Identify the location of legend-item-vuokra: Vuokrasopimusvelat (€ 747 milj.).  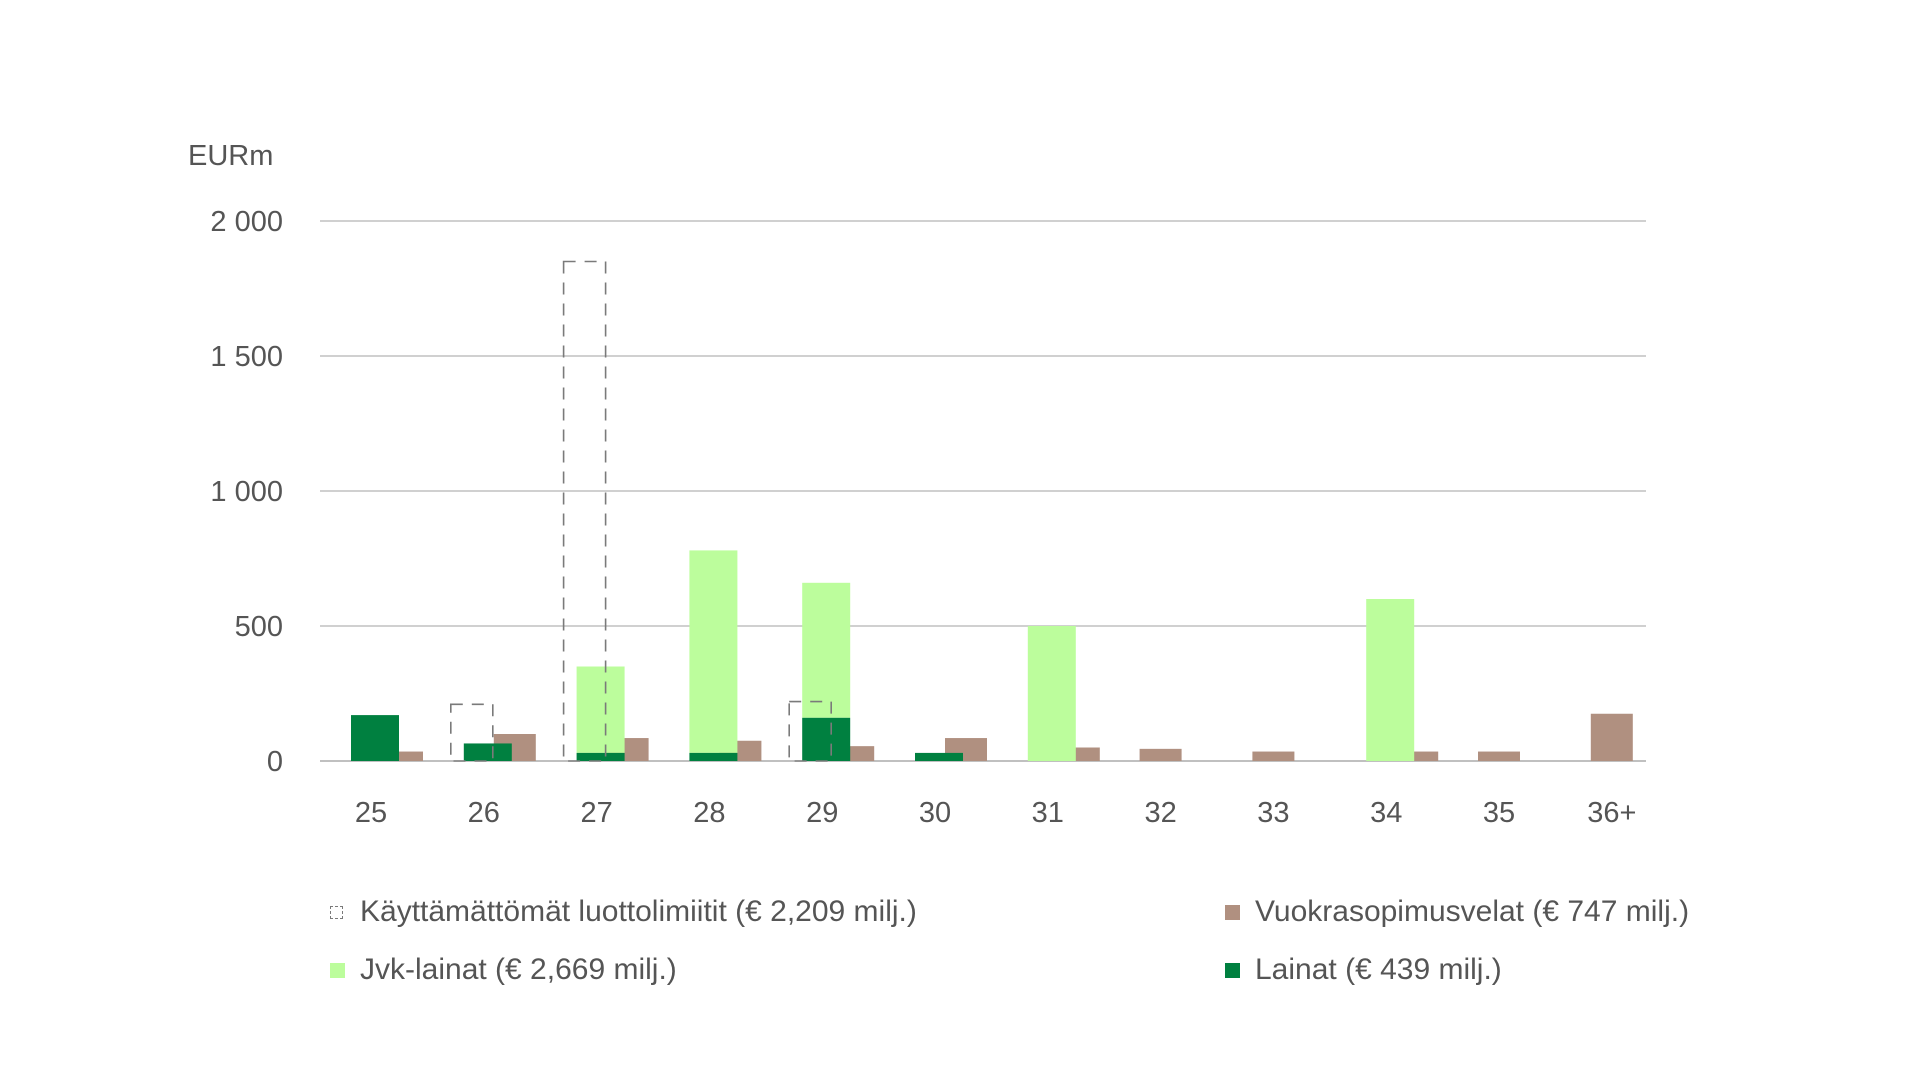
(1457, 912).